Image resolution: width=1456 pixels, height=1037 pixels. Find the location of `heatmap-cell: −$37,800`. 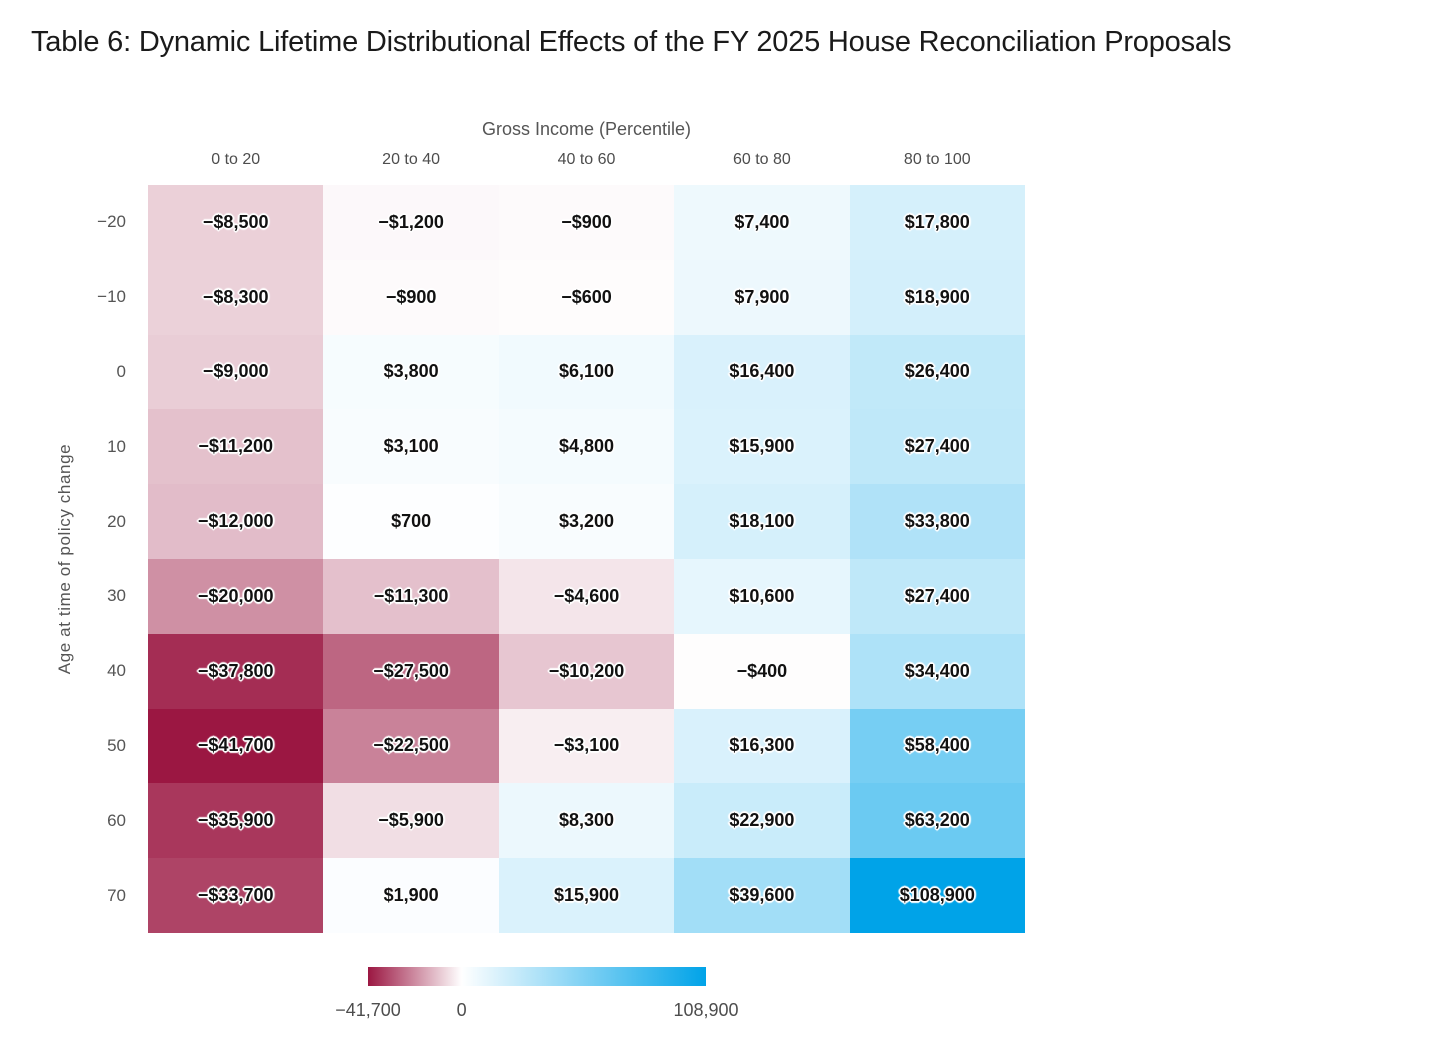

heatmap-cell: −$37,800 is located at coordinates (236, 671).